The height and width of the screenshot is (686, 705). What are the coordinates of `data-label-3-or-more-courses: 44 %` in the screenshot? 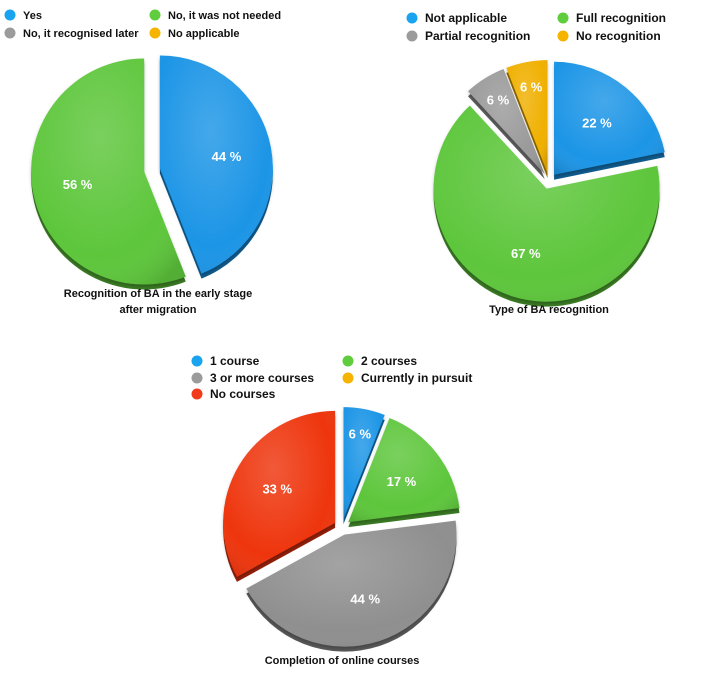 It's located at (365, 599).